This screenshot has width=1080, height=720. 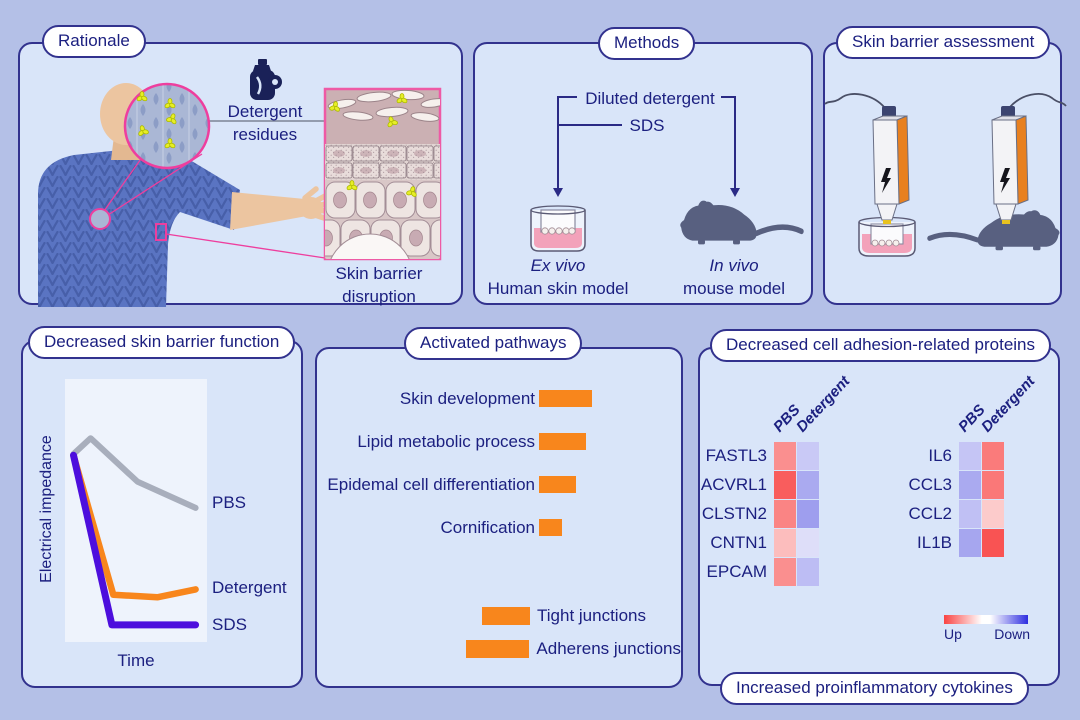 I want to click on assessment-illustration, so click(x=945, y=175).